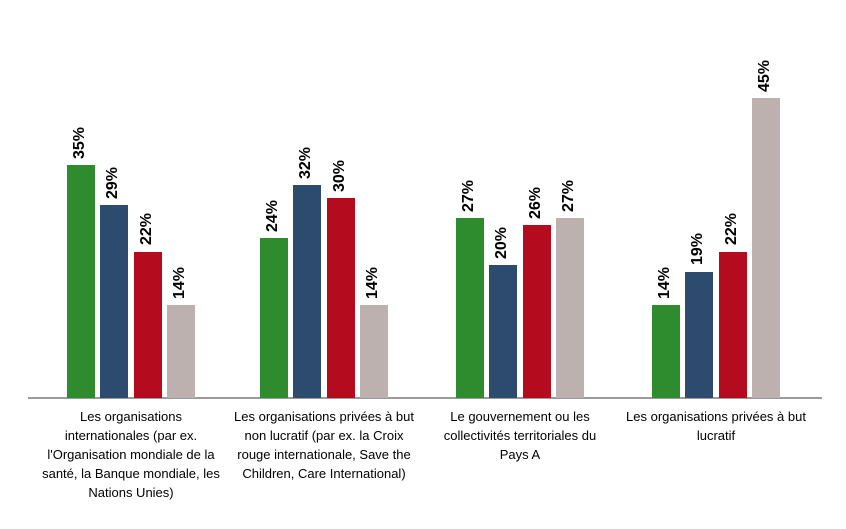 This screenshot has width=846, height=529. Describe the element at coordinates (272, 216) in the screenshot. I see `bar-value-label: 24%` at that location.